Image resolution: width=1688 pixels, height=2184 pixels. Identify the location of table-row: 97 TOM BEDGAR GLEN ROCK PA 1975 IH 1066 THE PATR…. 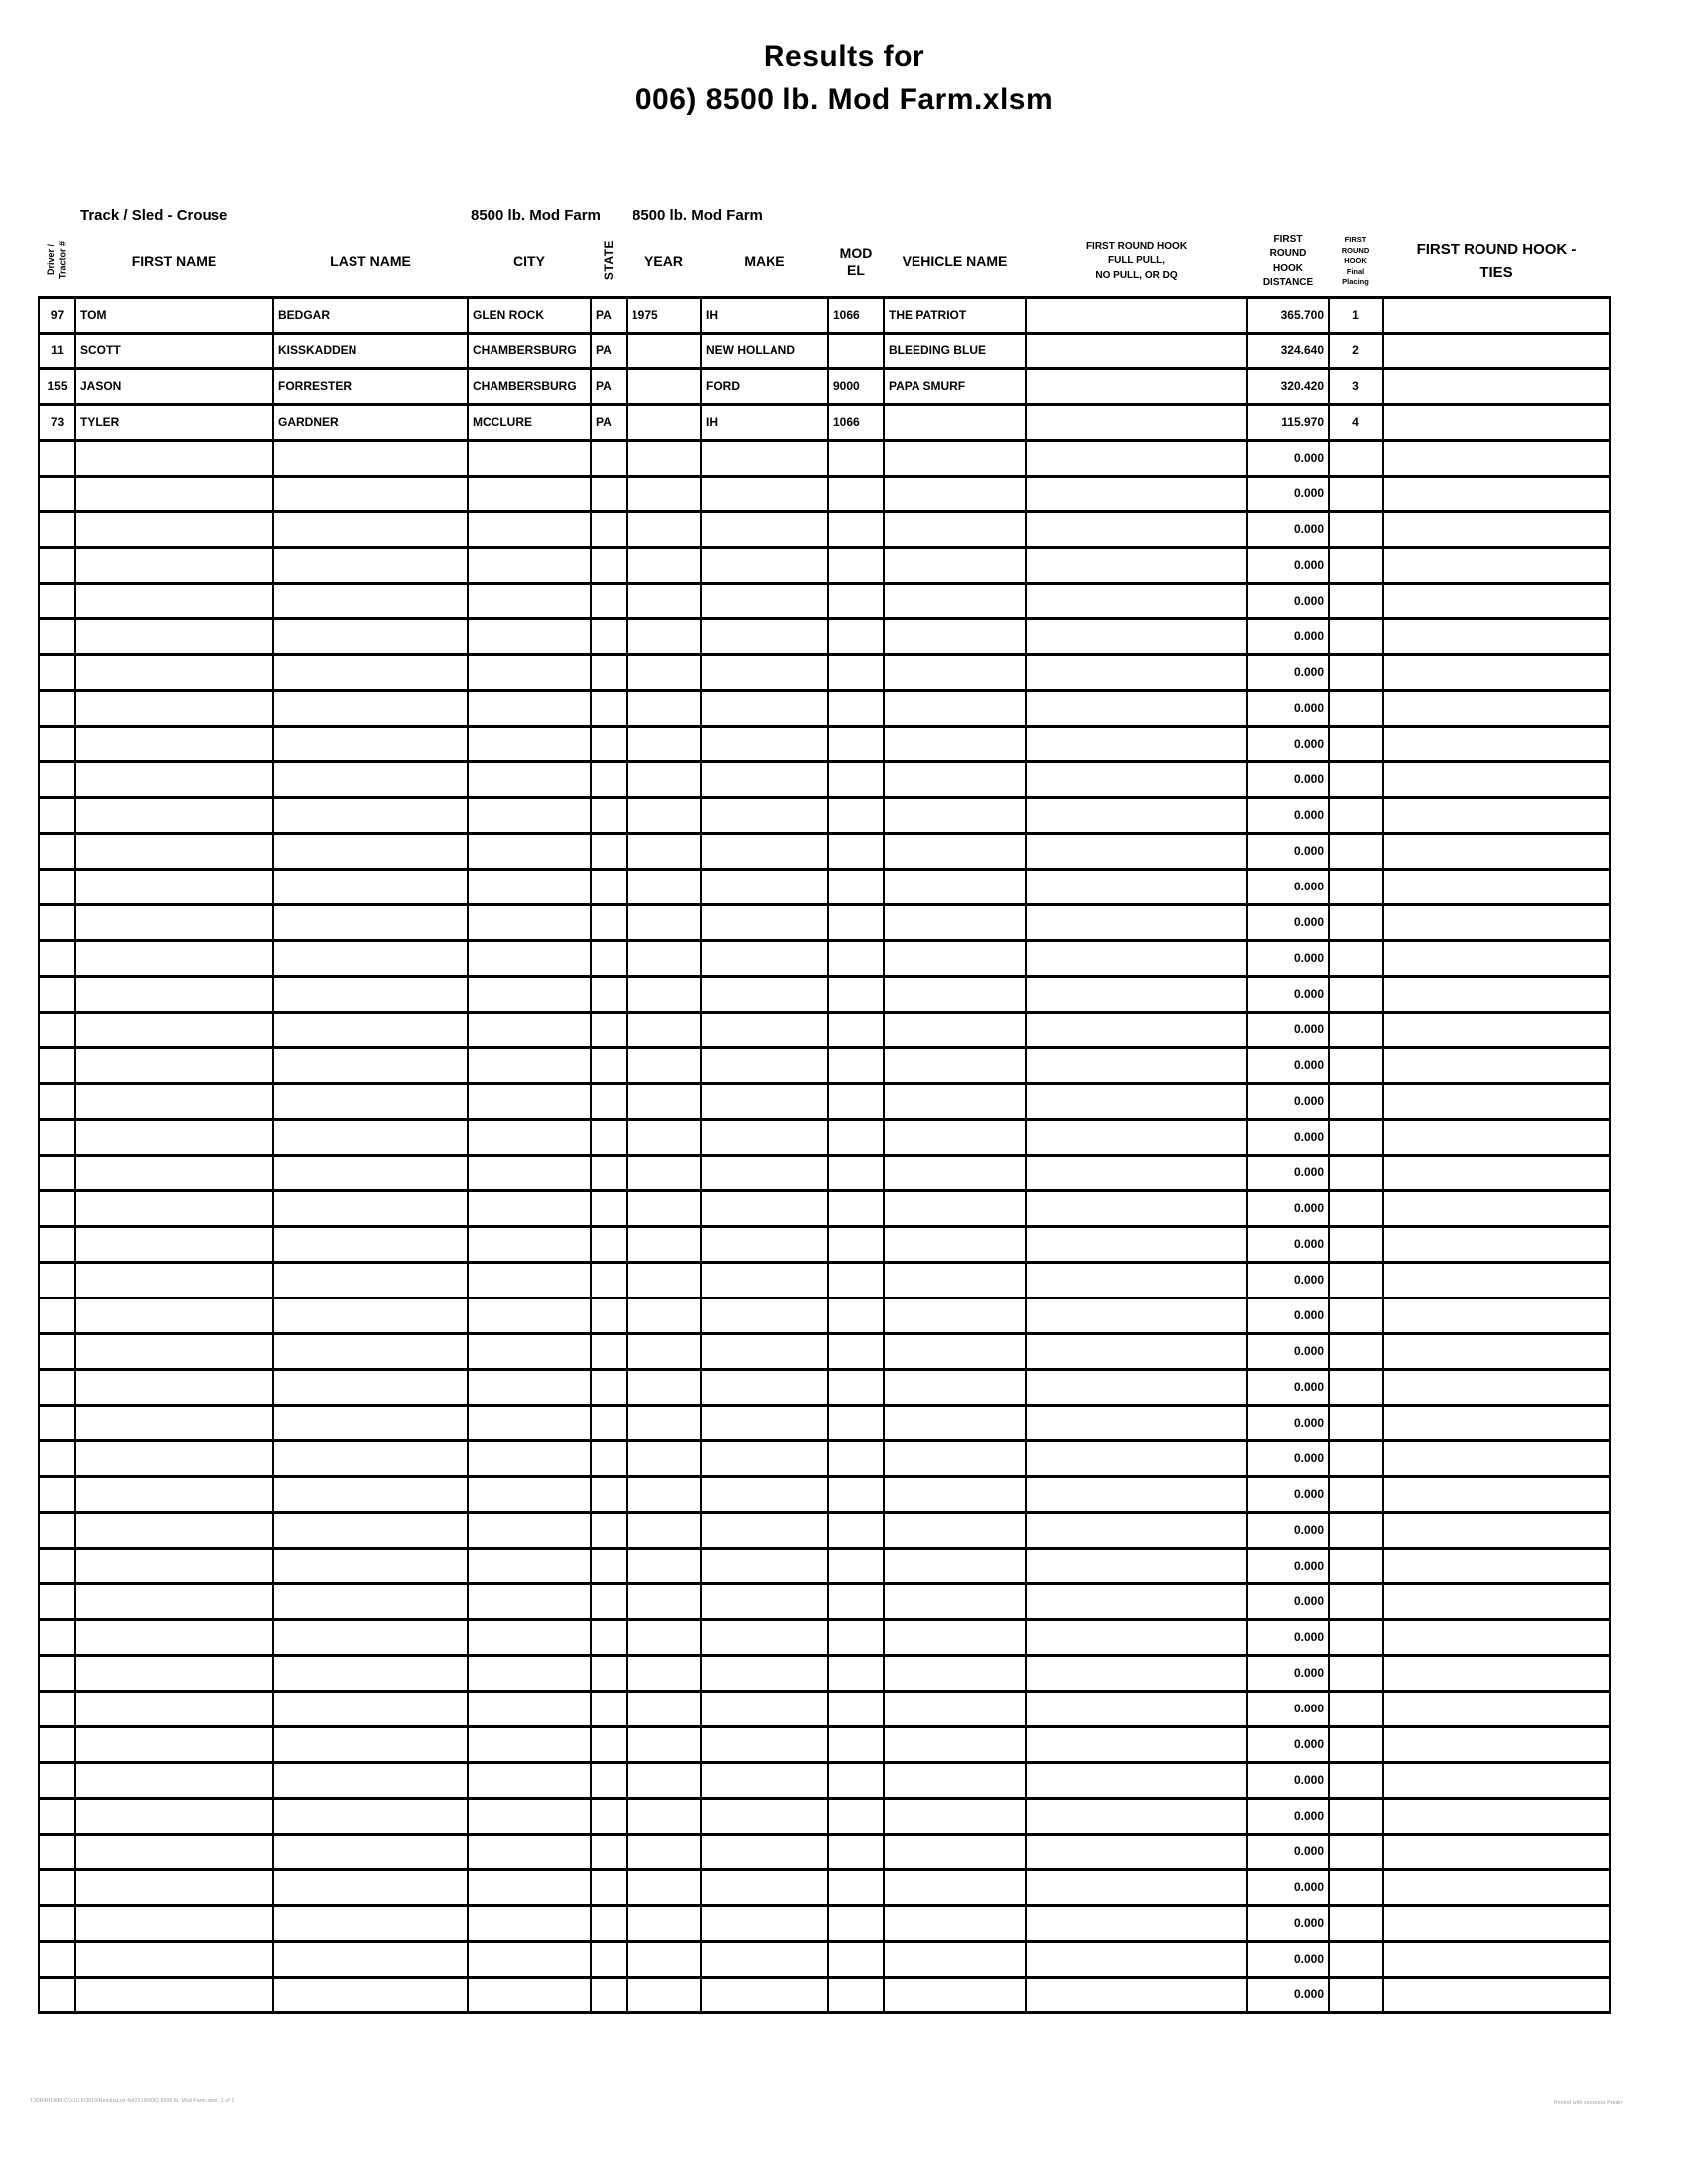
(824, 315).